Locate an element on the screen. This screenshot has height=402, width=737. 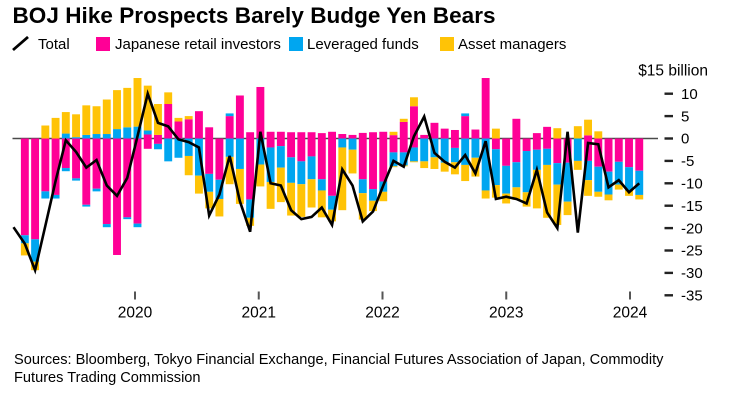
svg-text: 2023 is located at coordinates (506, 313).